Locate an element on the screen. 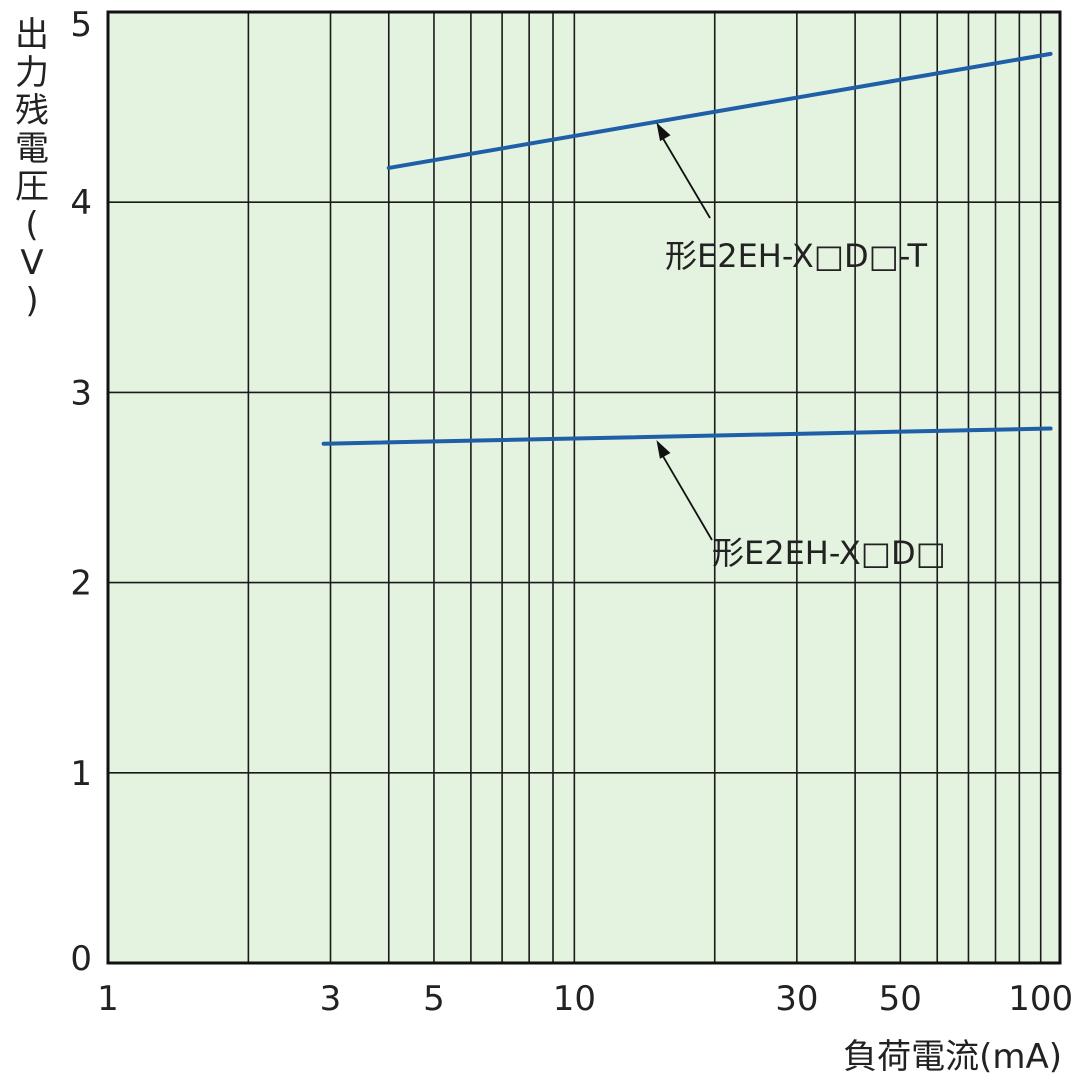 Image resolution: width=1075 pixels, height=1083 pixels. annotations: 形E2EH-X□D□-T 形E2EH-X□D□ is located at coordinates (801, 347).